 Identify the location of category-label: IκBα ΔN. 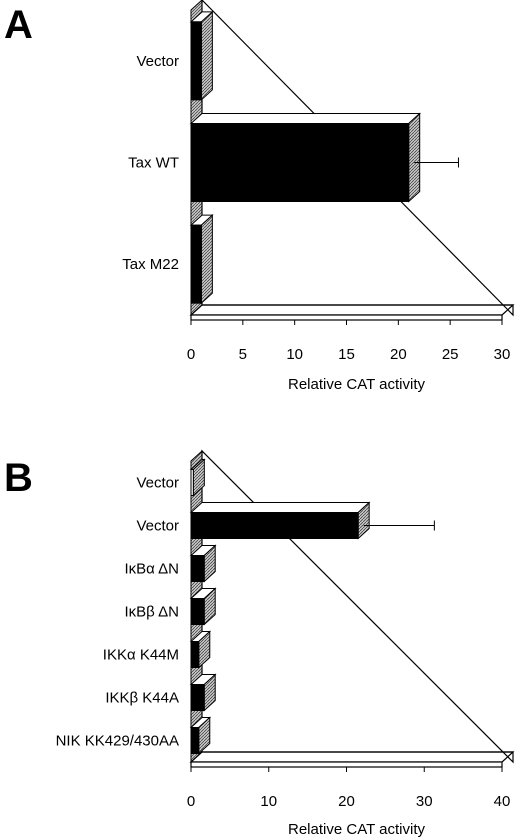
(151, 569).